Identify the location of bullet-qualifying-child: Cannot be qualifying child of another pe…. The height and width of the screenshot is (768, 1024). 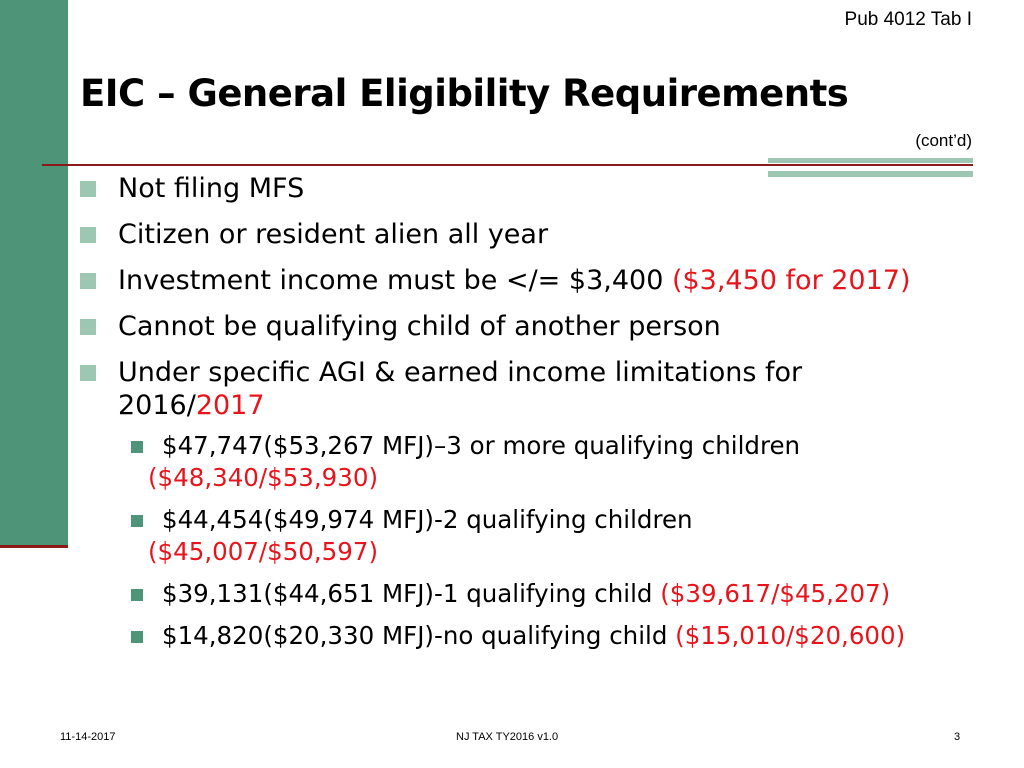
(550, 326).